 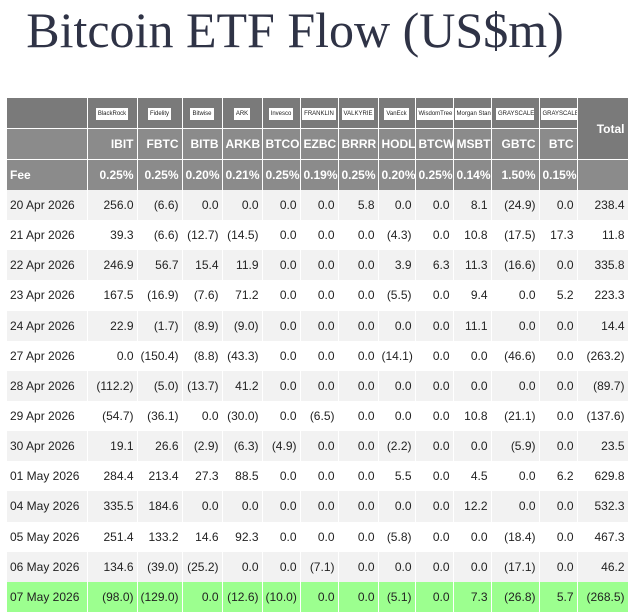 What do you see at coordinates (515, 265) in the screenshot?
I see `flow-cell: (16.6)` at bounding box center [515, 265].